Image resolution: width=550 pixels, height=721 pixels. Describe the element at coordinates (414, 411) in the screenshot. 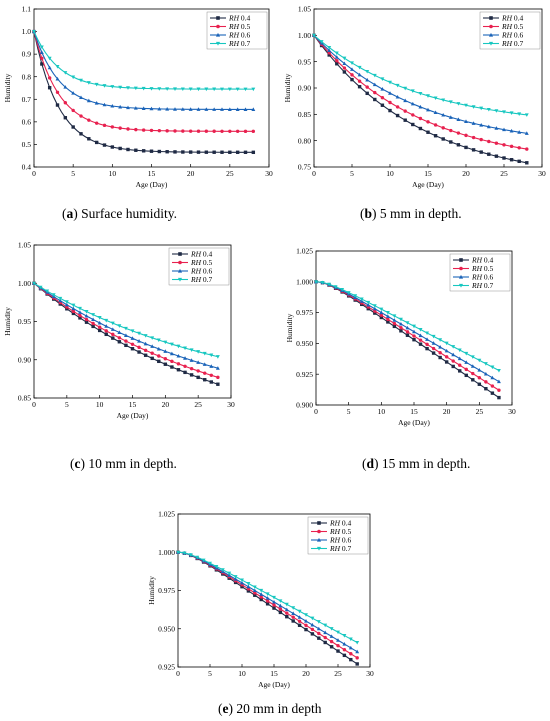

I see `x-tick-label-d: 15` at that location.